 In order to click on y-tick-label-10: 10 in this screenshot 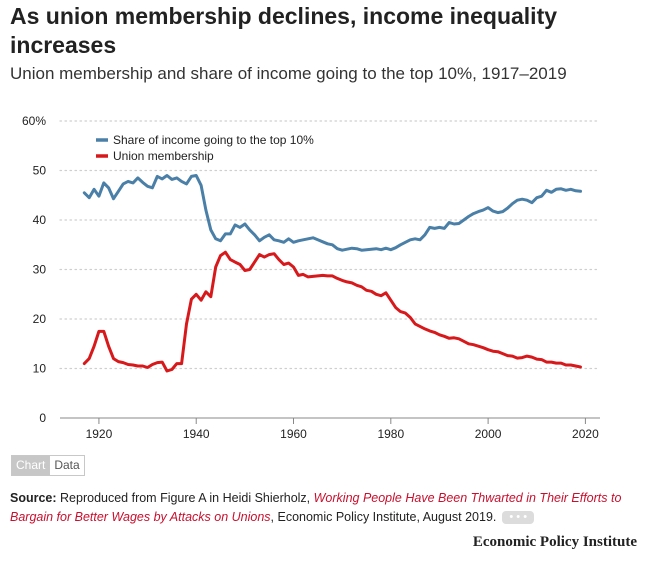, I will do `click(40, 369)`.